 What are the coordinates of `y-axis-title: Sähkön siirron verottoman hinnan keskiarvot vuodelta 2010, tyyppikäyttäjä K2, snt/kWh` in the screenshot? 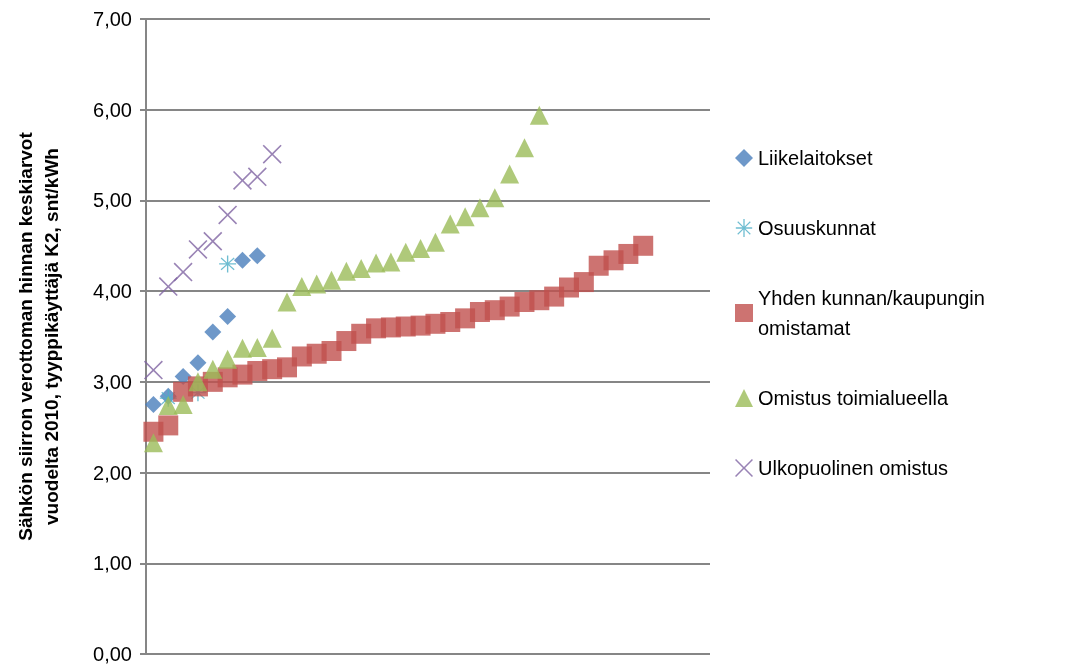 It's located at (38, 336).